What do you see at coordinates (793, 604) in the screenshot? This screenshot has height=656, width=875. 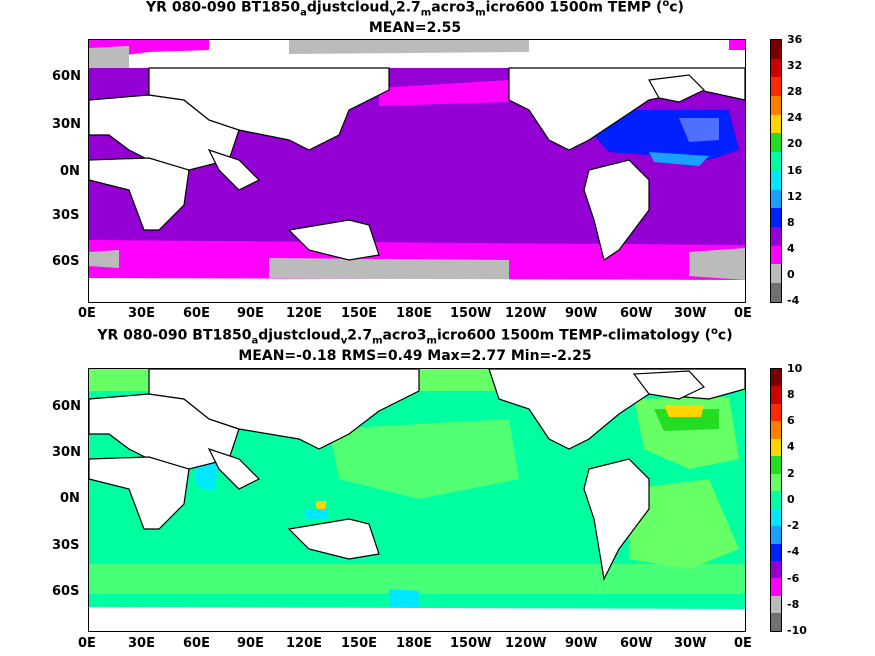 I see `colorbar-tick: -8` at bounding box center [793, 604].